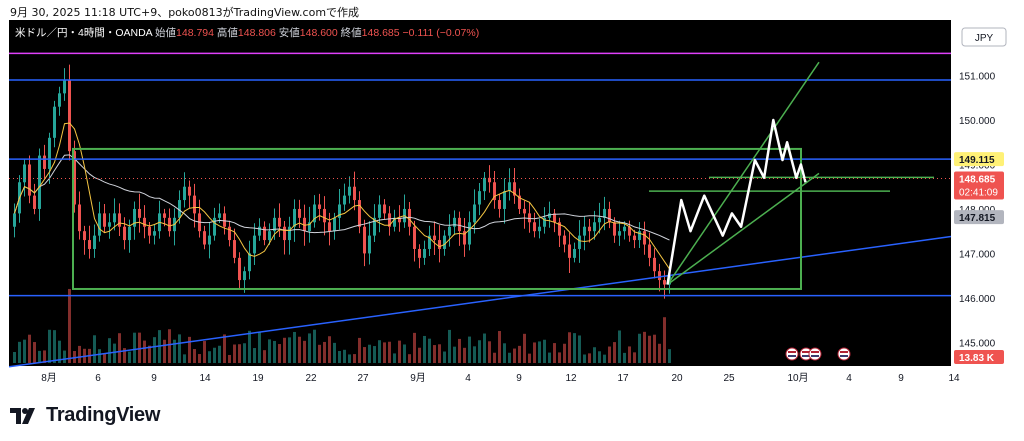 This screenshot has height=441, width=1024. I want to click on channel-upper-line, so click(743, 173).